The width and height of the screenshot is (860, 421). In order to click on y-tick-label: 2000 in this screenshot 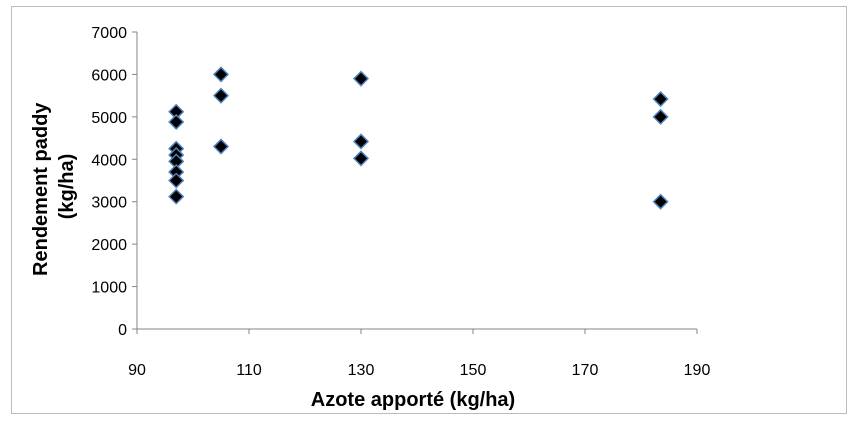, I will do `click(109, 245)`.